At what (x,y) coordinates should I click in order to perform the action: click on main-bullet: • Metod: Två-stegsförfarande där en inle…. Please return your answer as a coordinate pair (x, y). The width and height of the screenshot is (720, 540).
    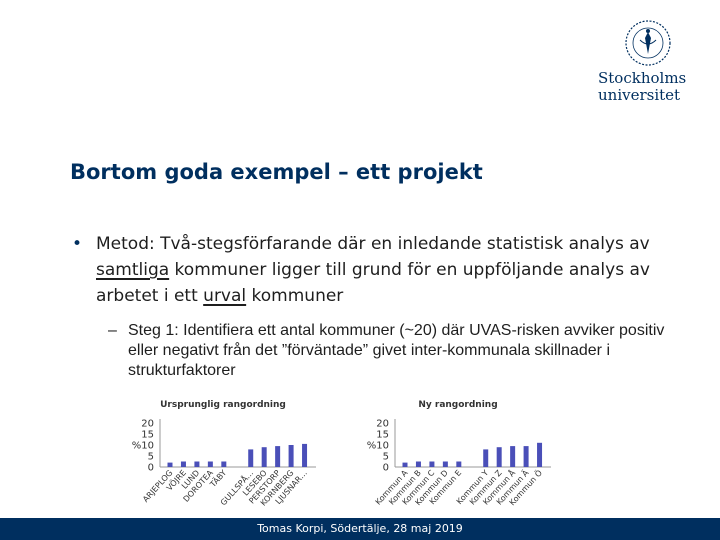
    Looking at the image, I should click on (372, 270).